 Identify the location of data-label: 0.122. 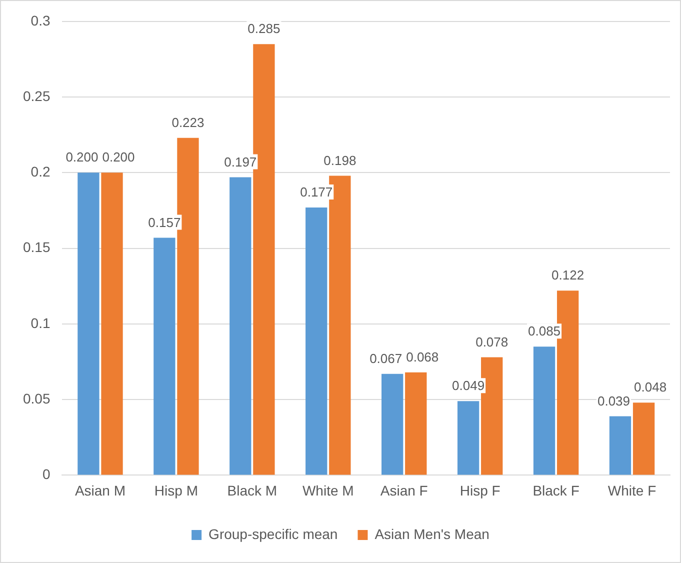
(568, 275).